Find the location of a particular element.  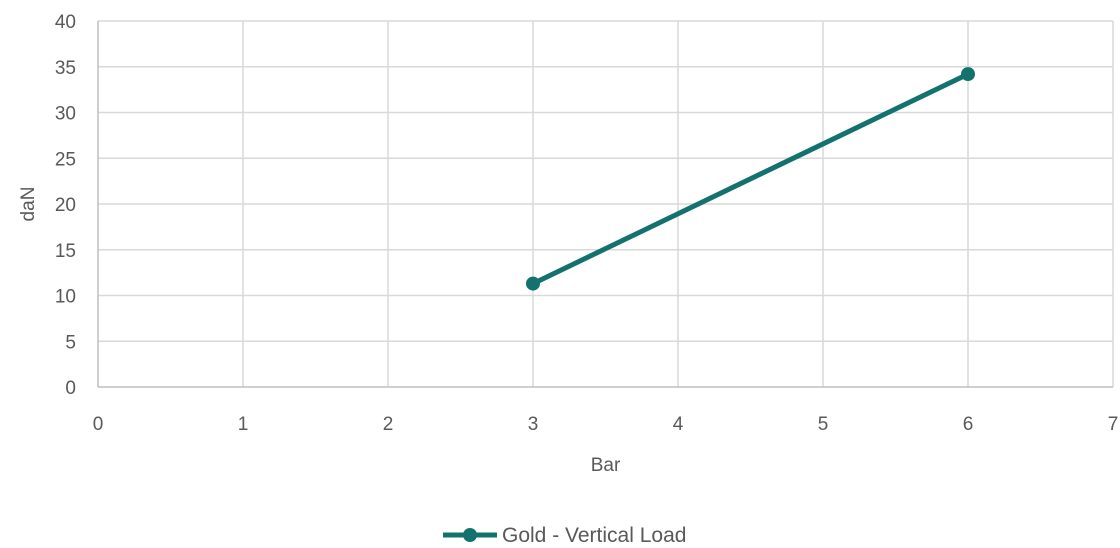

x-tick-label: 1 is located at coordinates (243, 424).